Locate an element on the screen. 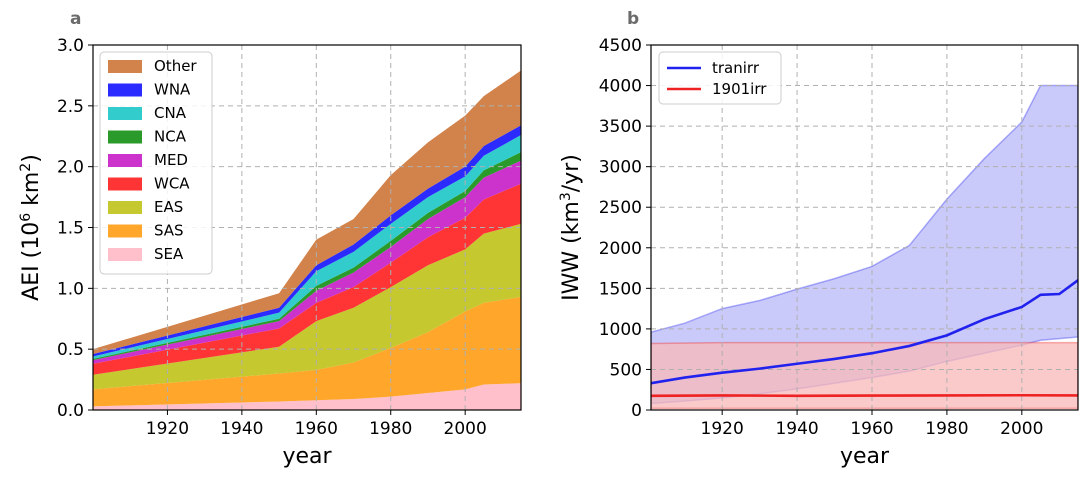 The image size is (1084, 477). band-1901irr is located at coordinates (864, 375).